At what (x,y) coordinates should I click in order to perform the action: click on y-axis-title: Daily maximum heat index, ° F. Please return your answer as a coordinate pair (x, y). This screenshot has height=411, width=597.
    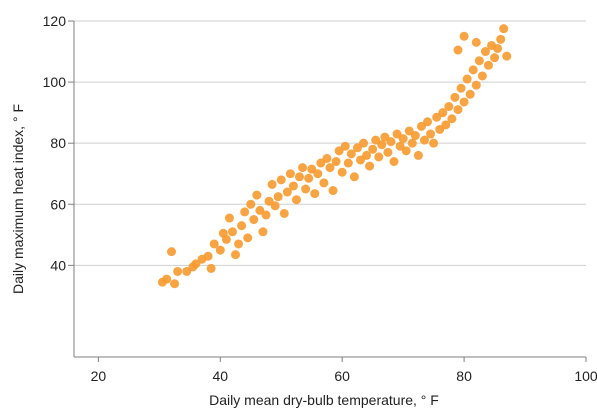
    Looking at the image, I should click on (18, 199).